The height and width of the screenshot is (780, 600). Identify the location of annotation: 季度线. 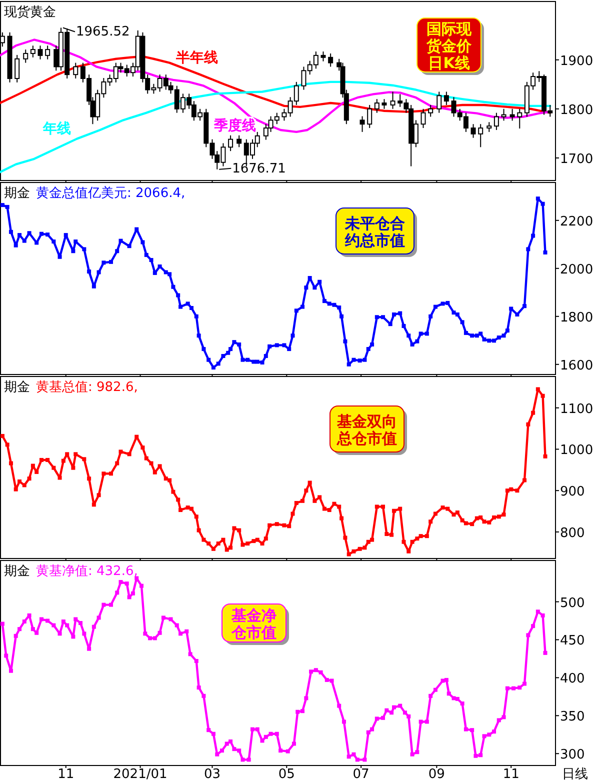
(234, 125).